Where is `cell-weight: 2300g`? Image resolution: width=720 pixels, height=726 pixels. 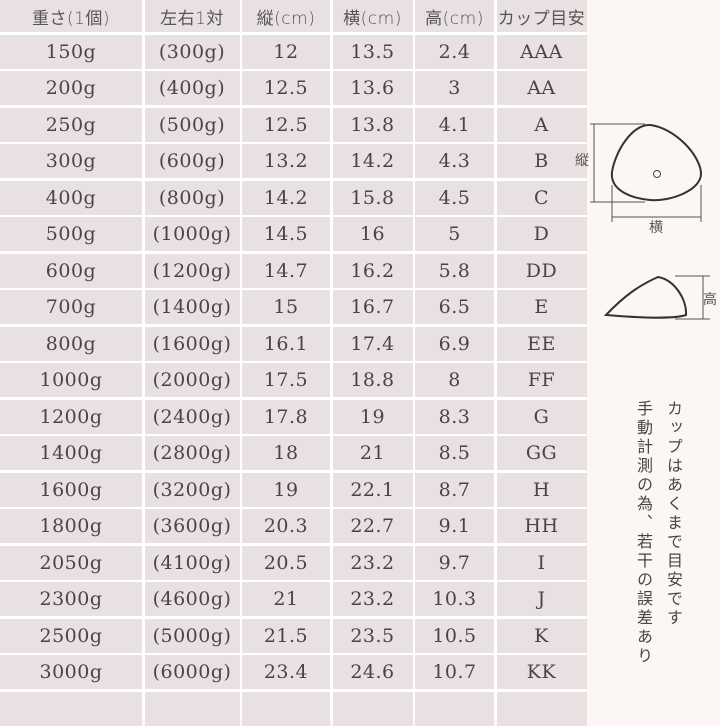 cell-weight: 2300g is located at coordinates (71, 599).